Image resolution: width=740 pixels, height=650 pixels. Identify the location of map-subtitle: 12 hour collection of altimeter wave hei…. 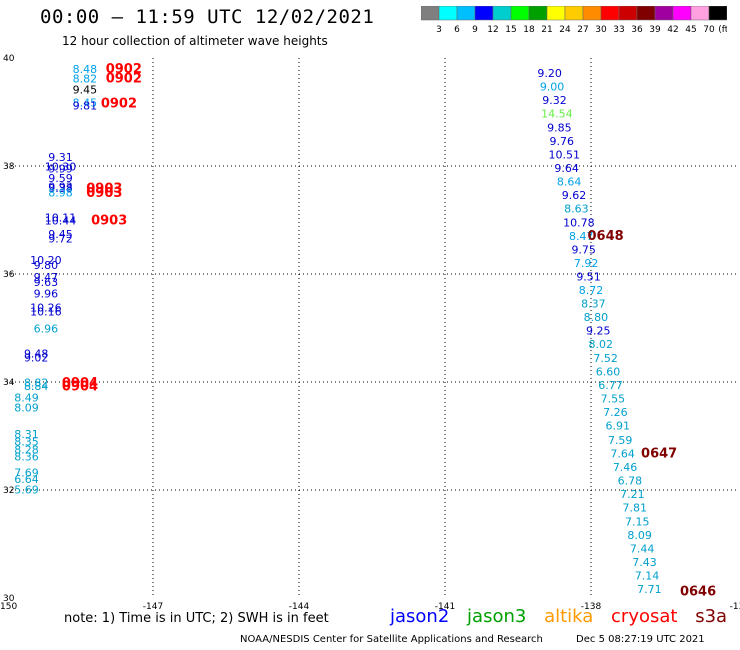
(195, 41).